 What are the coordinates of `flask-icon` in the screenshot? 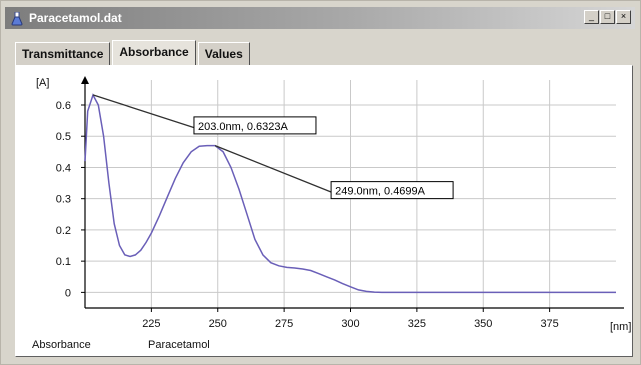 It's located at (17, 18).